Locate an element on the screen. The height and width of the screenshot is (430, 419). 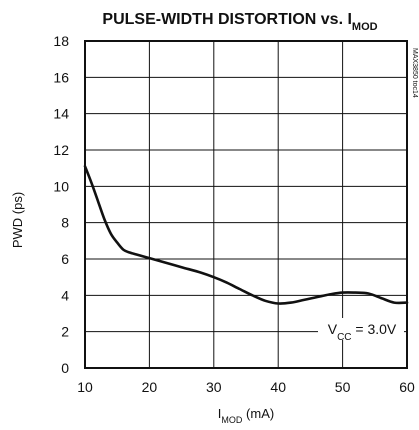
y-tick-label: 14 is located at coordinates (61, 114).